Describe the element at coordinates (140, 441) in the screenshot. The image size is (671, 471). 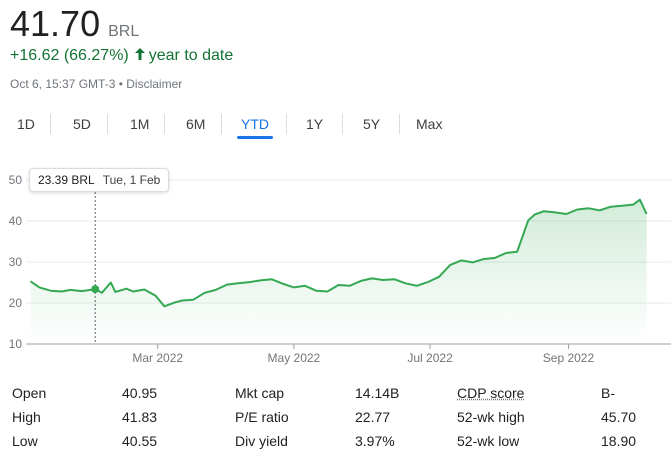
I see `stat-value-low: 40.55` at that location.